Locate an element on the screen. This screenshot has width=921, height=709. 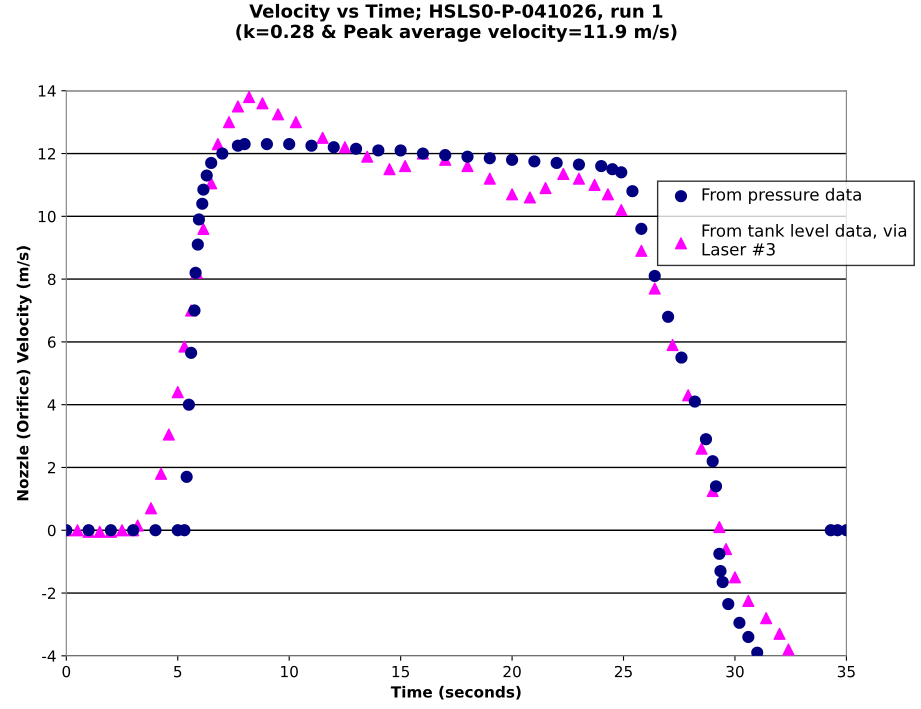
y-tick-label: 8 is located at coordinates (52, 280).